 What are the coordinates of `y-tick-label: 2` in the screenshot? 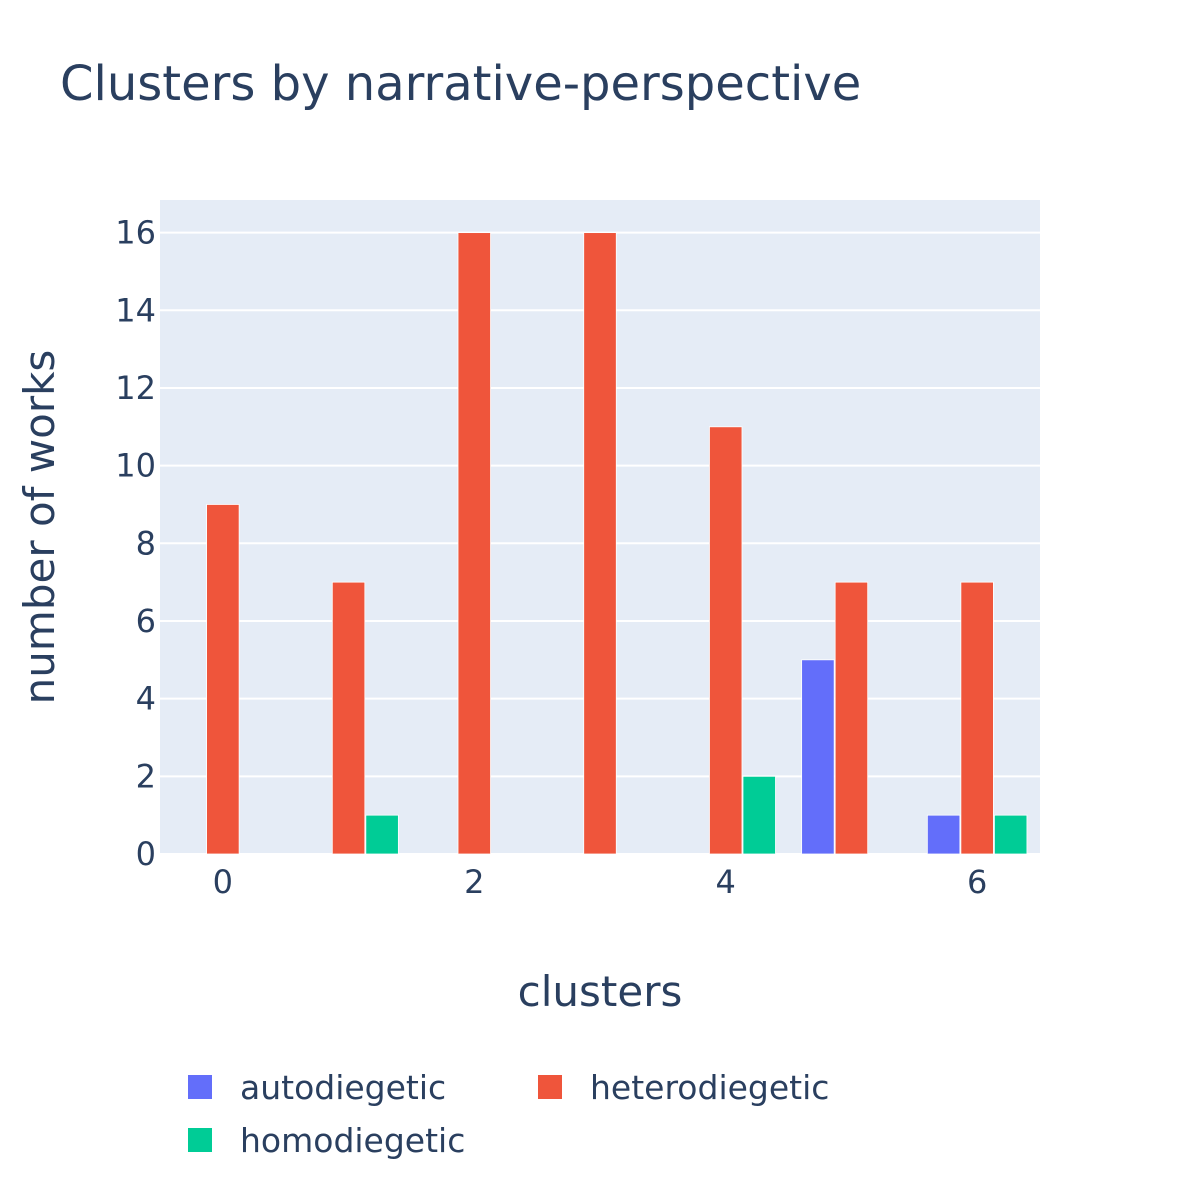 It's located at (146, 776).